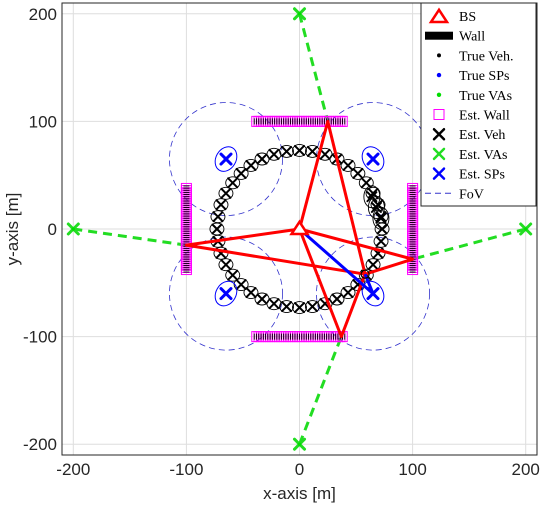 This screenshot has height=508, width=540. Describe the element at coordinates (12, 229) in the screenshot. I see `y-axis-label: y-axis [m]` at that location.